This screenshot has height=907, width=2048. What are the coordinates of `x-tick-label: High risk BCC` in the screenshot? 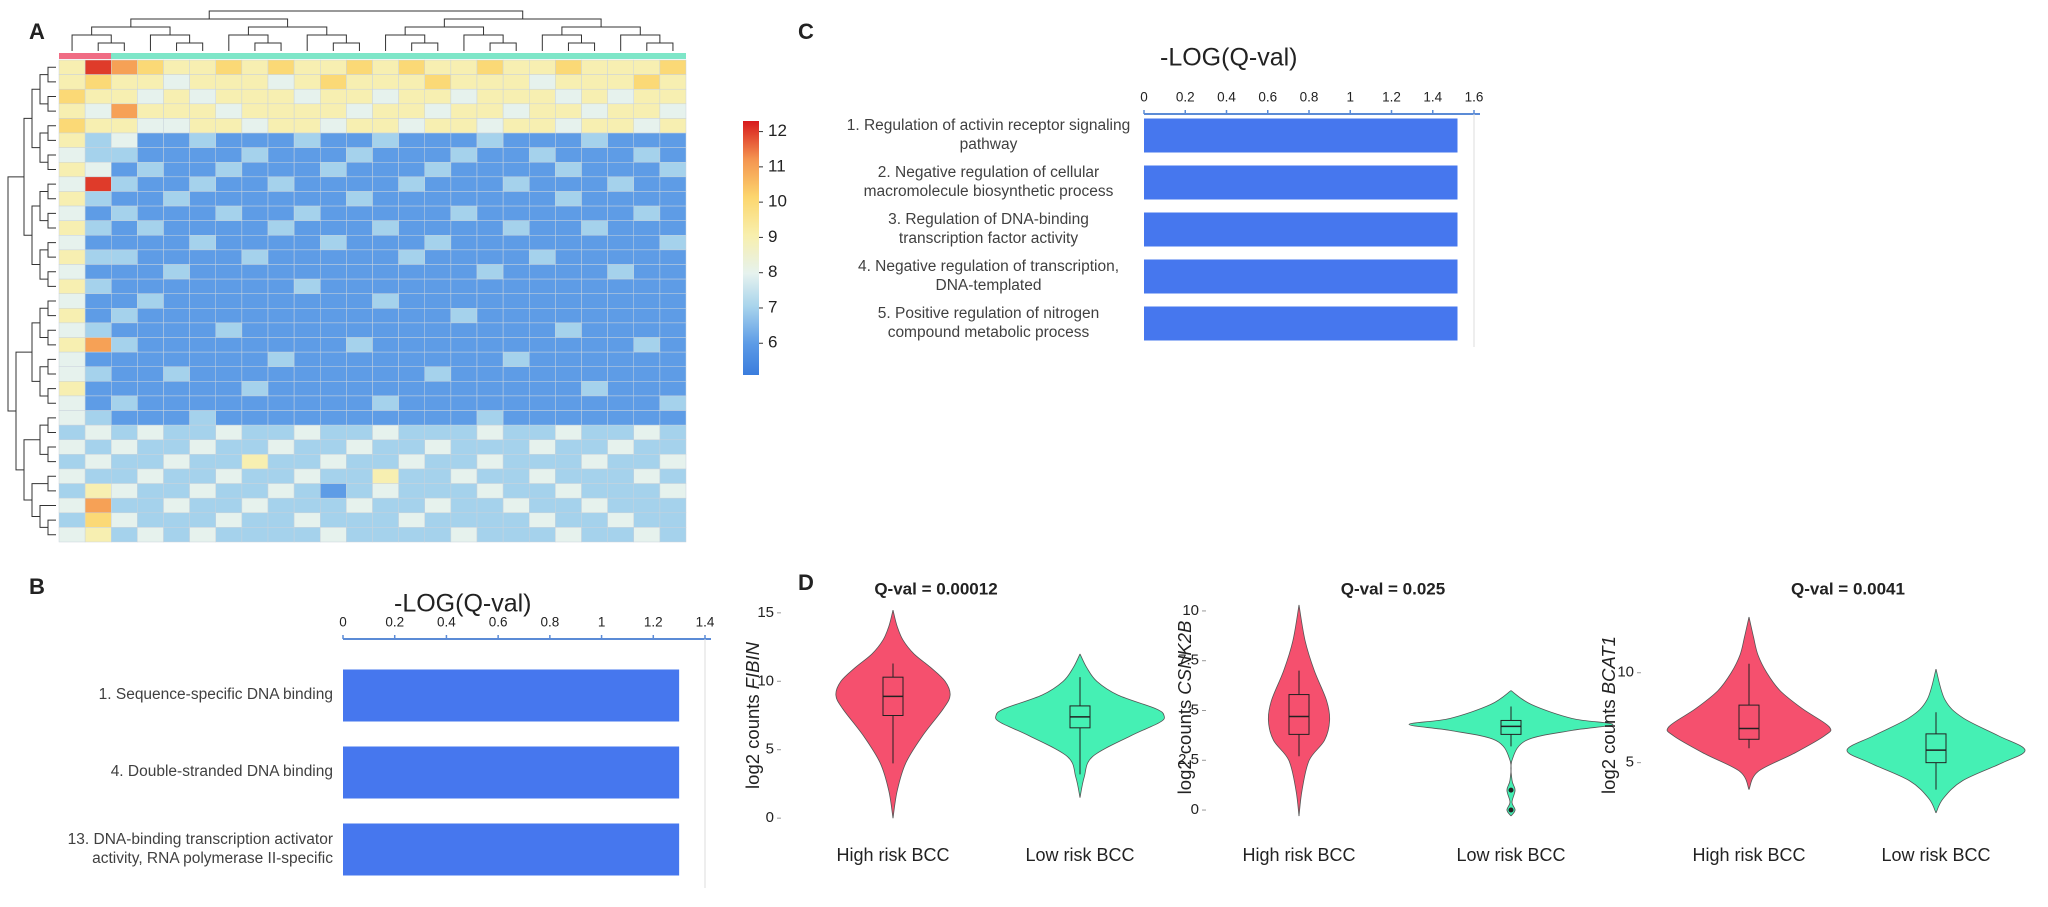 It's located at (892, 855).